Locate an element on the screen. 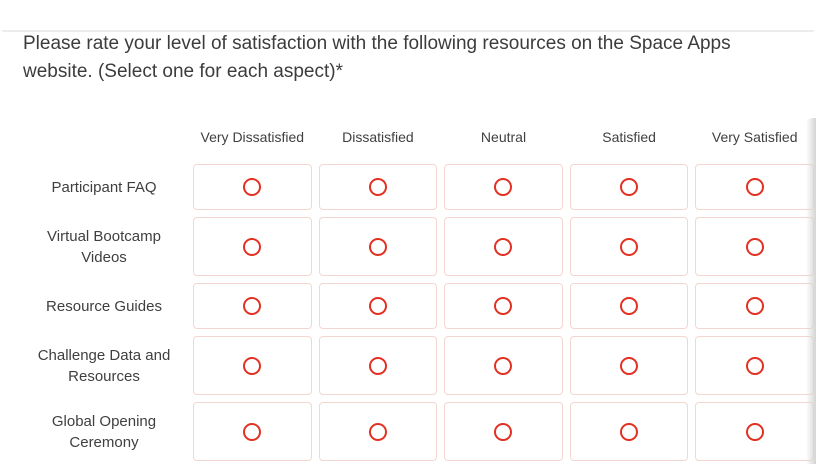  required-asterisk: * is located at coordinates (339, 71).